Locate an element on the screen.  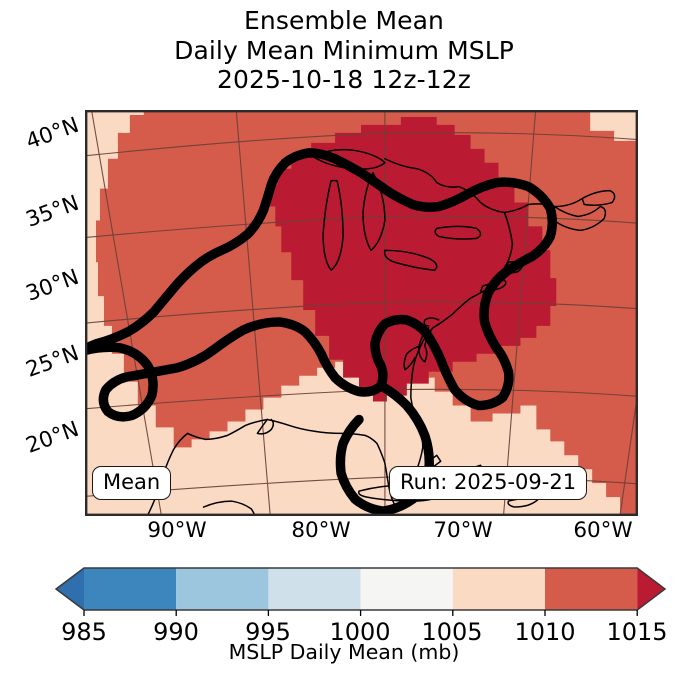
title-line-2: Daily Mean Minimum MSLP is located at coordinates (344, 50).